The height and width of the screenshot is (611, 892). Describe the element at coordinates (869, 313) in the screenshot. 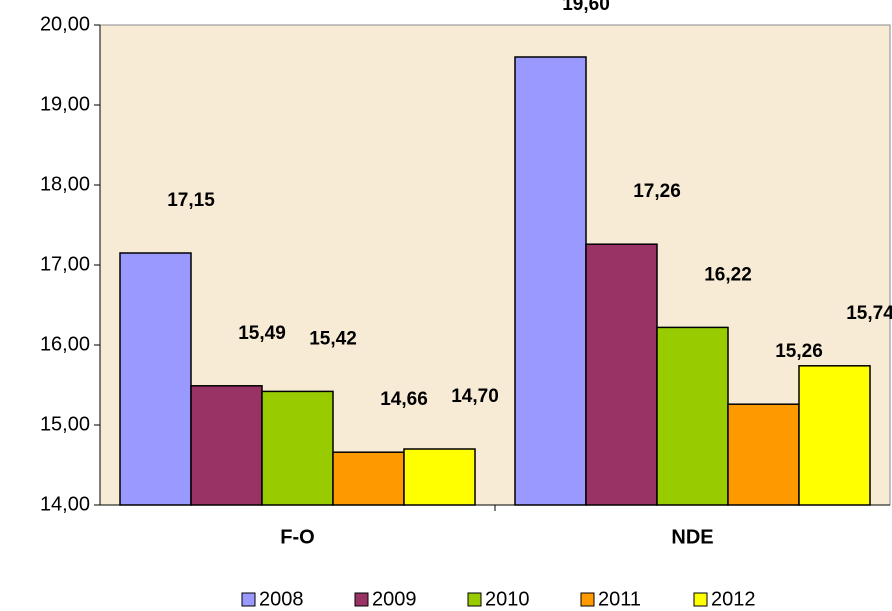

I see `value-label: 15,74` at that location.